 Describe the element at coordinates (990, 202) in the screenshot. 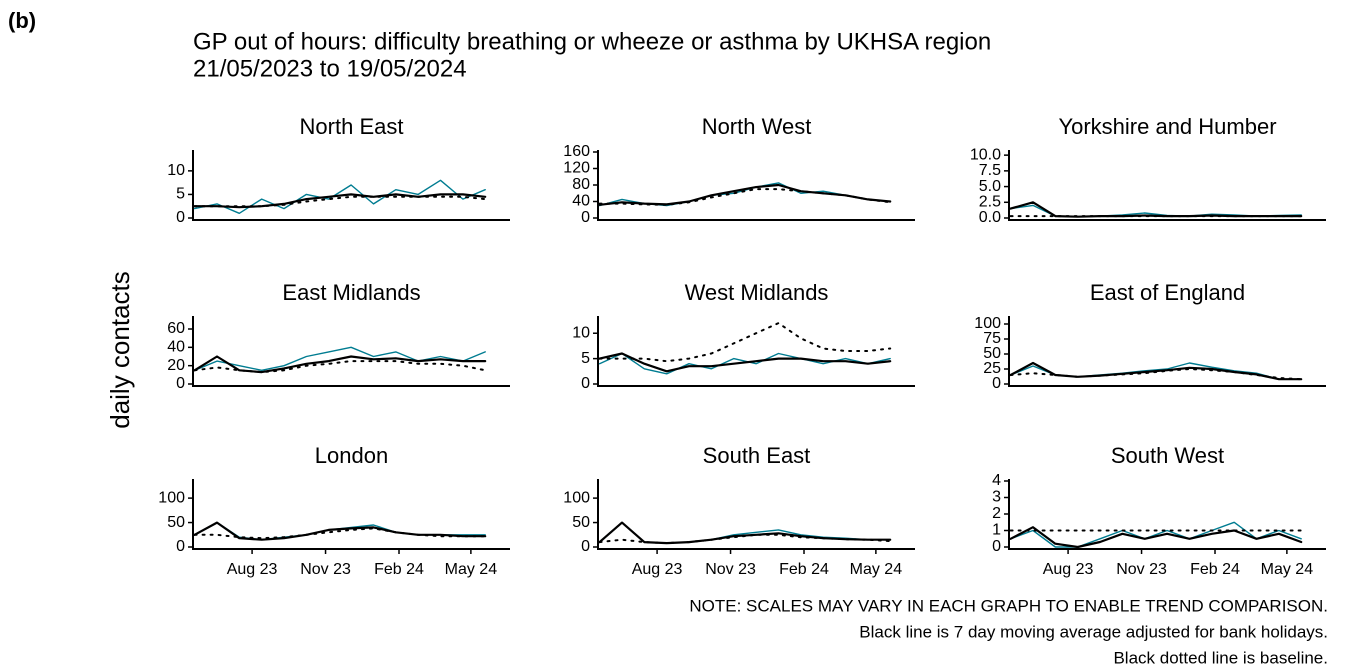

I see `y-tick-label: 2.5` at that location.